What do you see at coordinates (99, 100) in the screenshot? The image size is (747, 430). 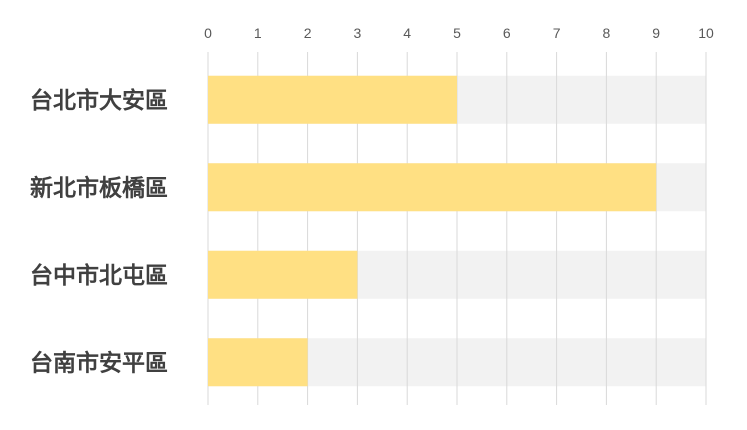 I see `category-label: 台北市大安區` at bounding box center [99, 100].